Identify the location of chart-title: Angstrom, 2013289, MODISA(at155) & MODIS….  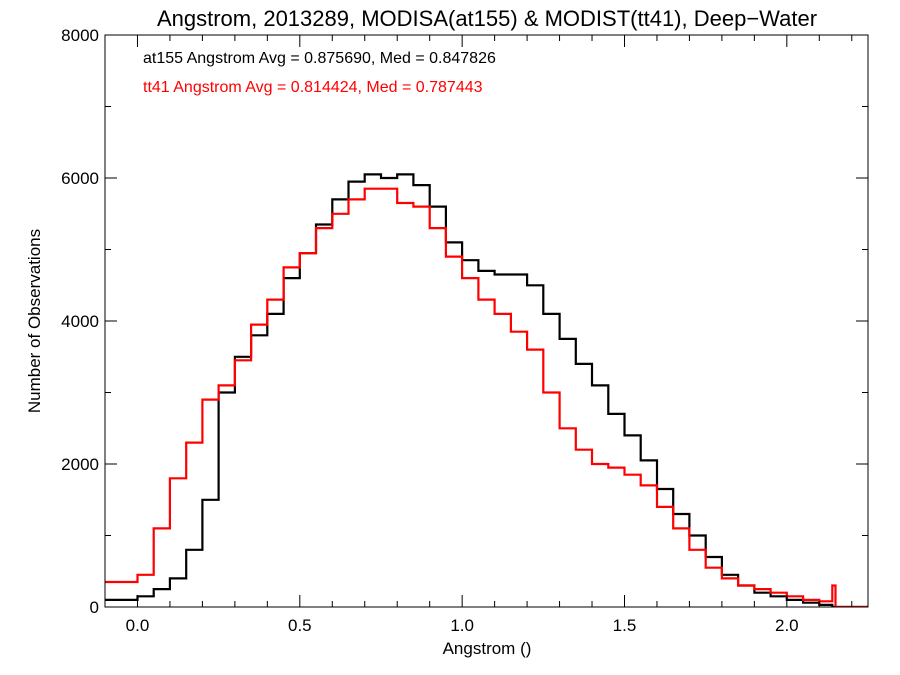
(487, 18).